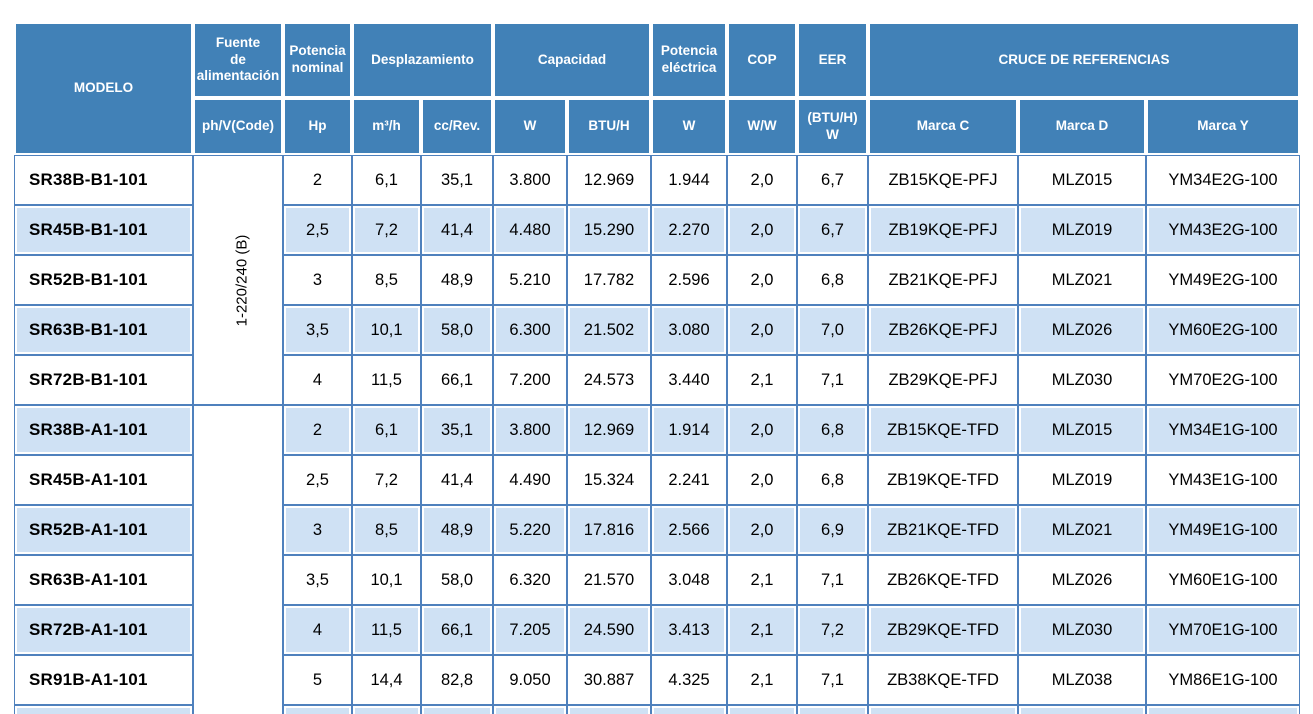 The image size is (1313, 714). What do you see at coordinates (609, 709) in the screenshot?
I see `capacity-btuh-cell` at bounding box center [609, 709].